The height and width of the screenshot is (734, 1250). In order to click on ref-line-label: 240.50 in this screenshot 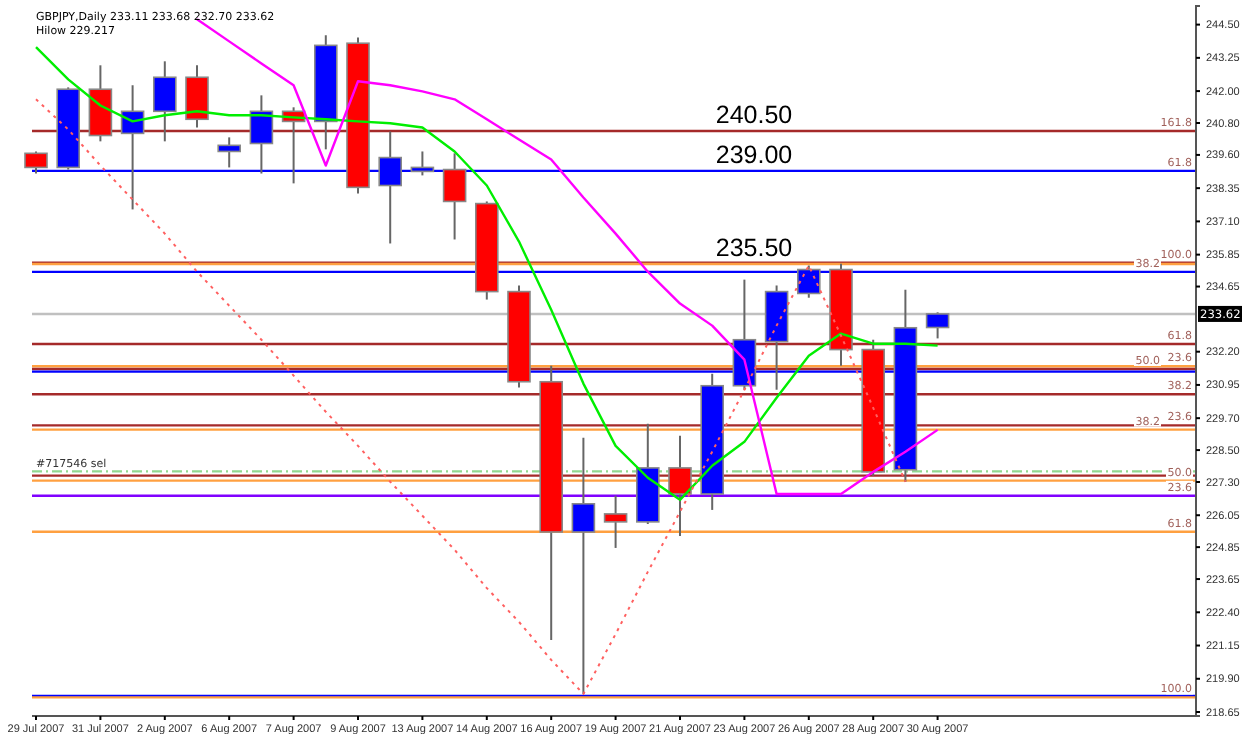, I will do `click(754, 114)`.